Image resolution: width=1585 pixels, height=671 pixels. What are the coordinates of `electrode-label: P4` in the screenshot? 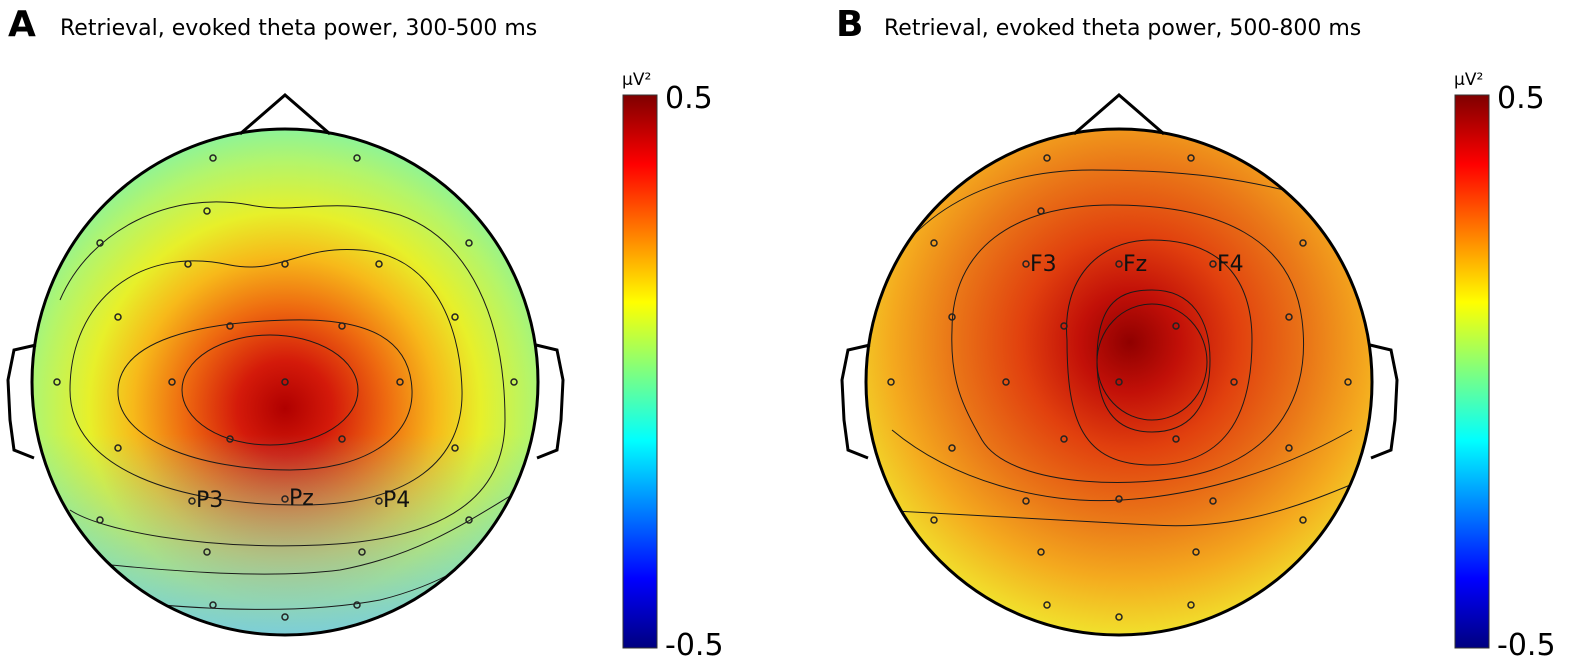 It's located at (396, 500).